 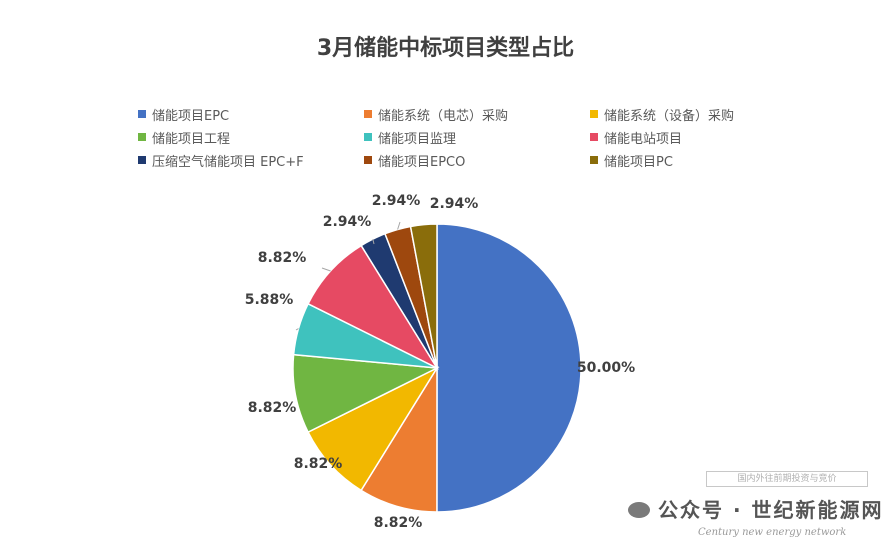 What do you see at coordinates (638, 162) in the screenshot?
I see `legend-label: 储能项目PC` at bounding box center [638, 162].